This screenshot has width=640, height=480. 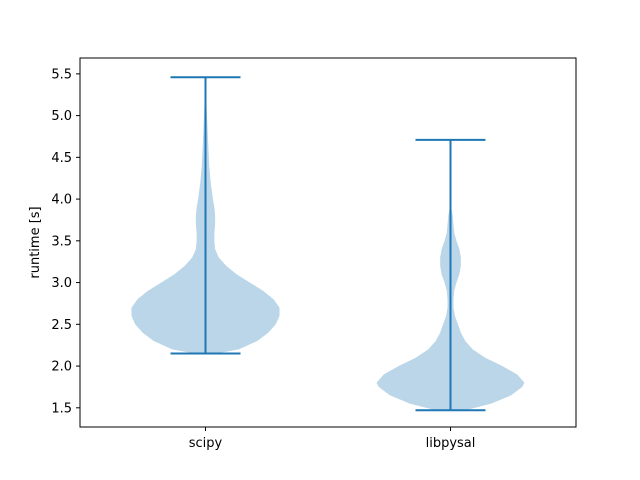 What do you see at coordinates (35, 242) in the screenshot?
I see `y-axis-label: runtime [s]` at bounding box center [35, 242].